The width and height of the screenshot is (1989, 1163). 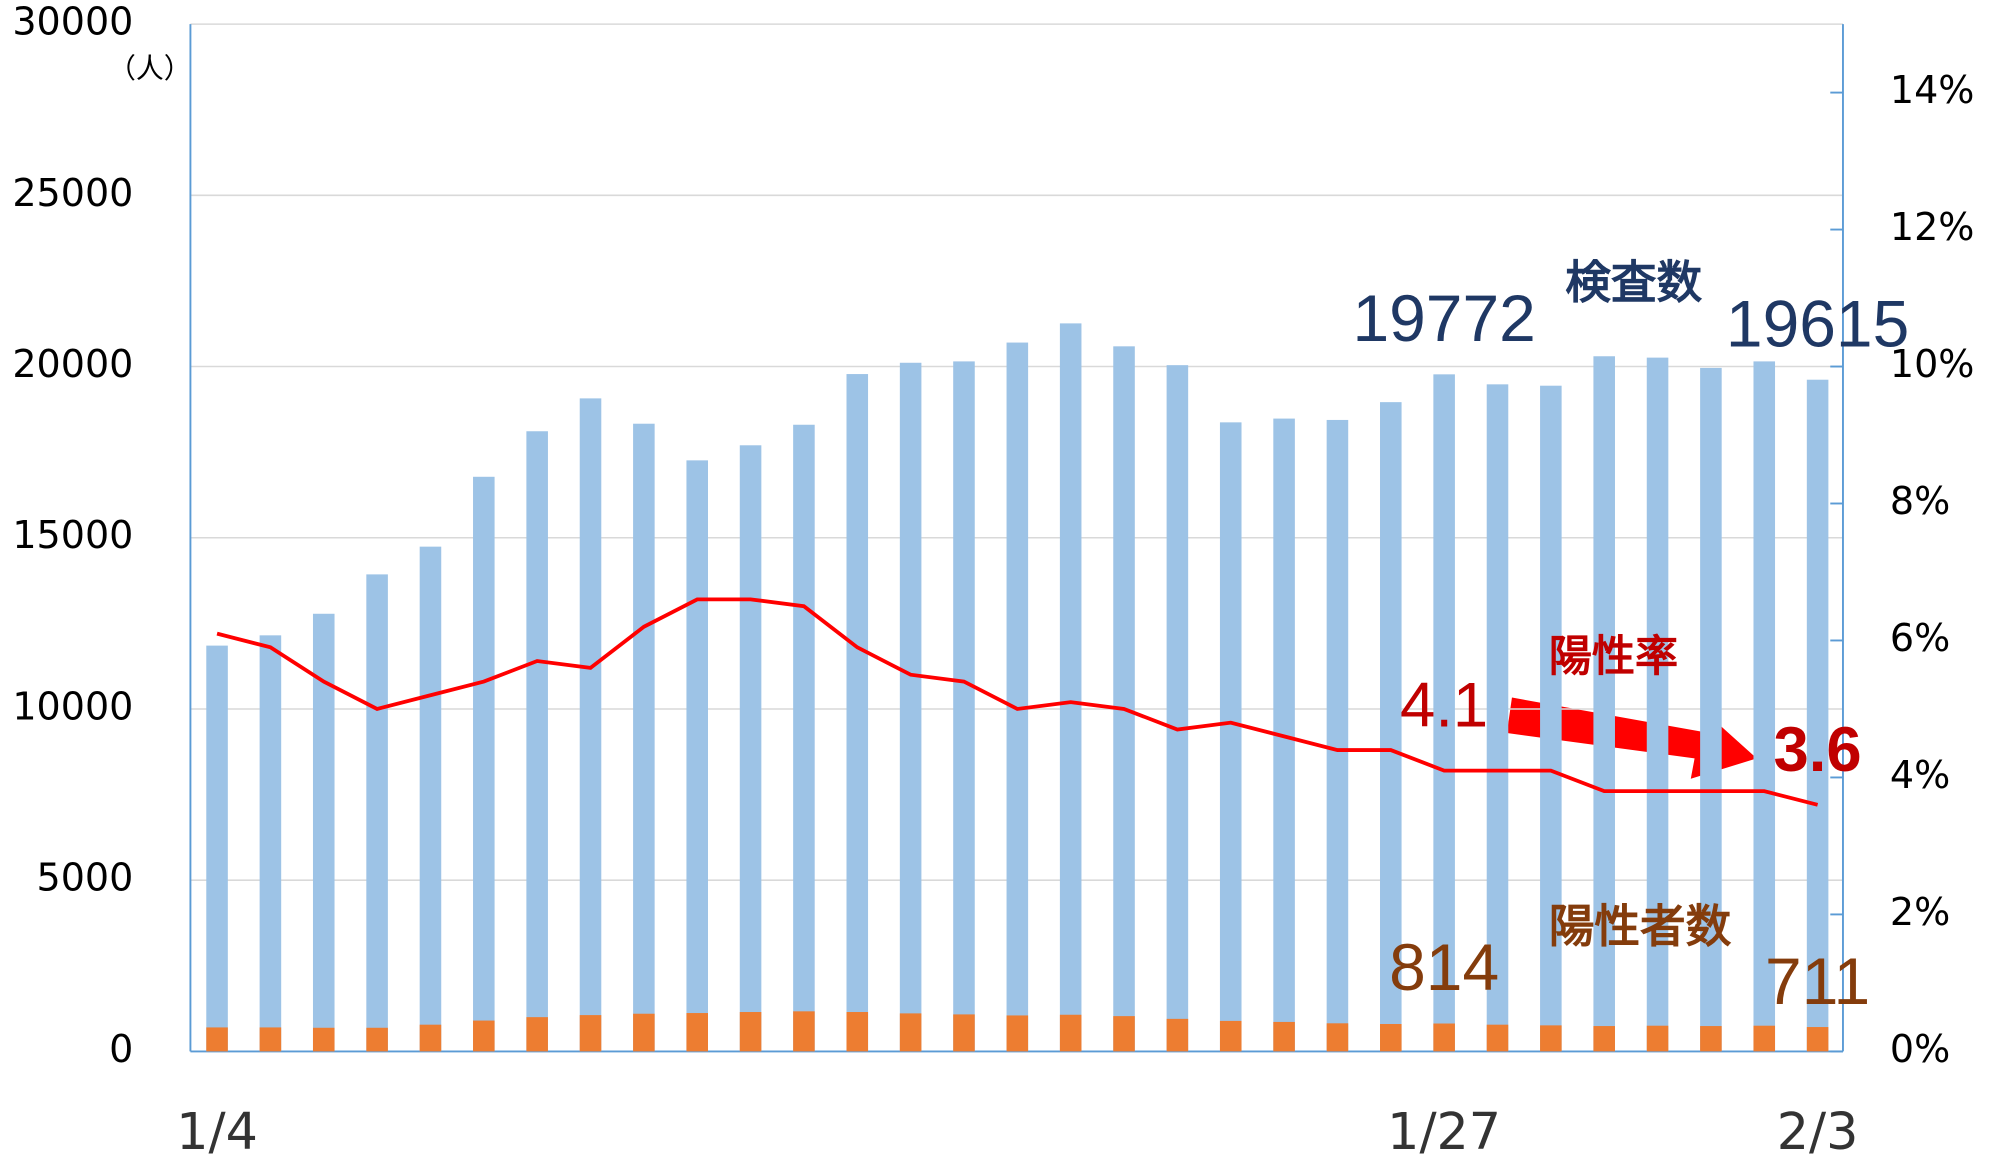 What do you see at coordinates (1817, 323) in the screenshot?
I see `value-label: 19615` at bounding box center [1817, 323].